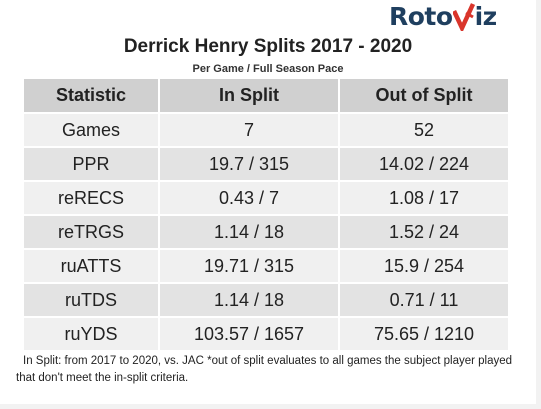  I want to click on table-row: Games 7 52, so click(266, 129).